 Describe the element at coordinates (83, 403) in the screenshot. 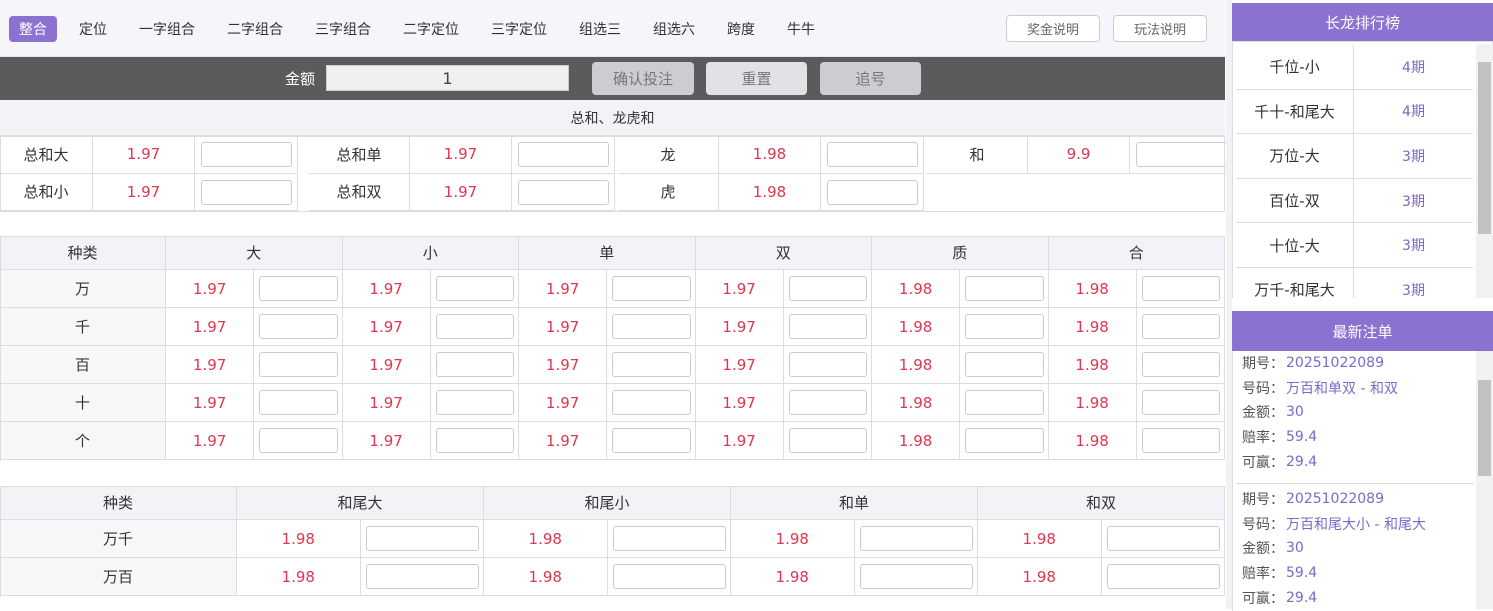

I see `row-label: 十` at that location.